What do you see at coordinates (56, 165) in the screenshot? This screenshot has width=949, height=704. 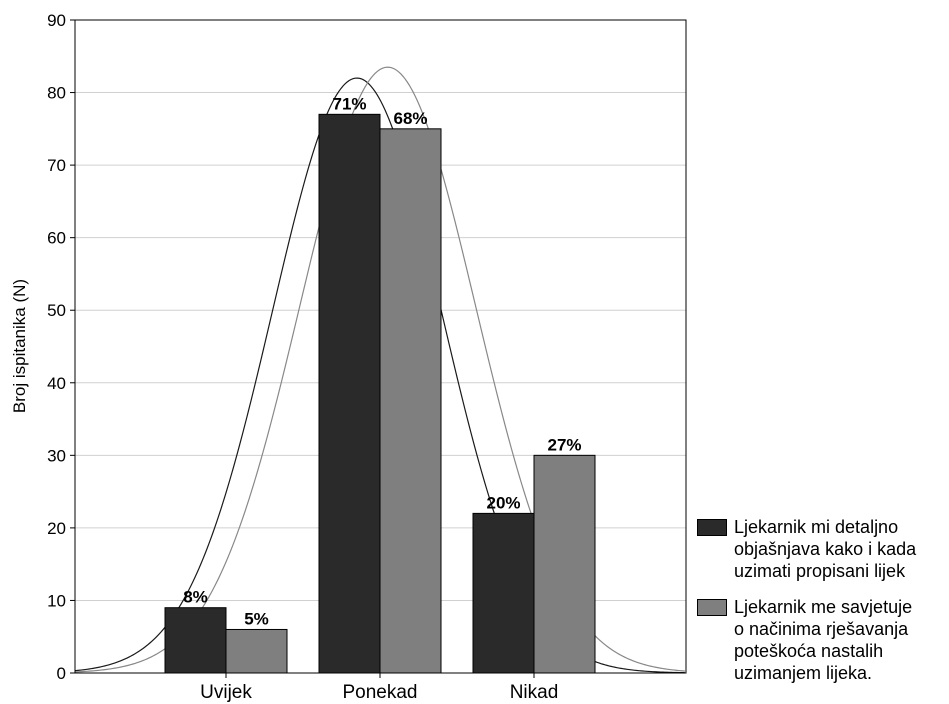 I see `y-tick-label: 70` at bounding box center [56, 165].